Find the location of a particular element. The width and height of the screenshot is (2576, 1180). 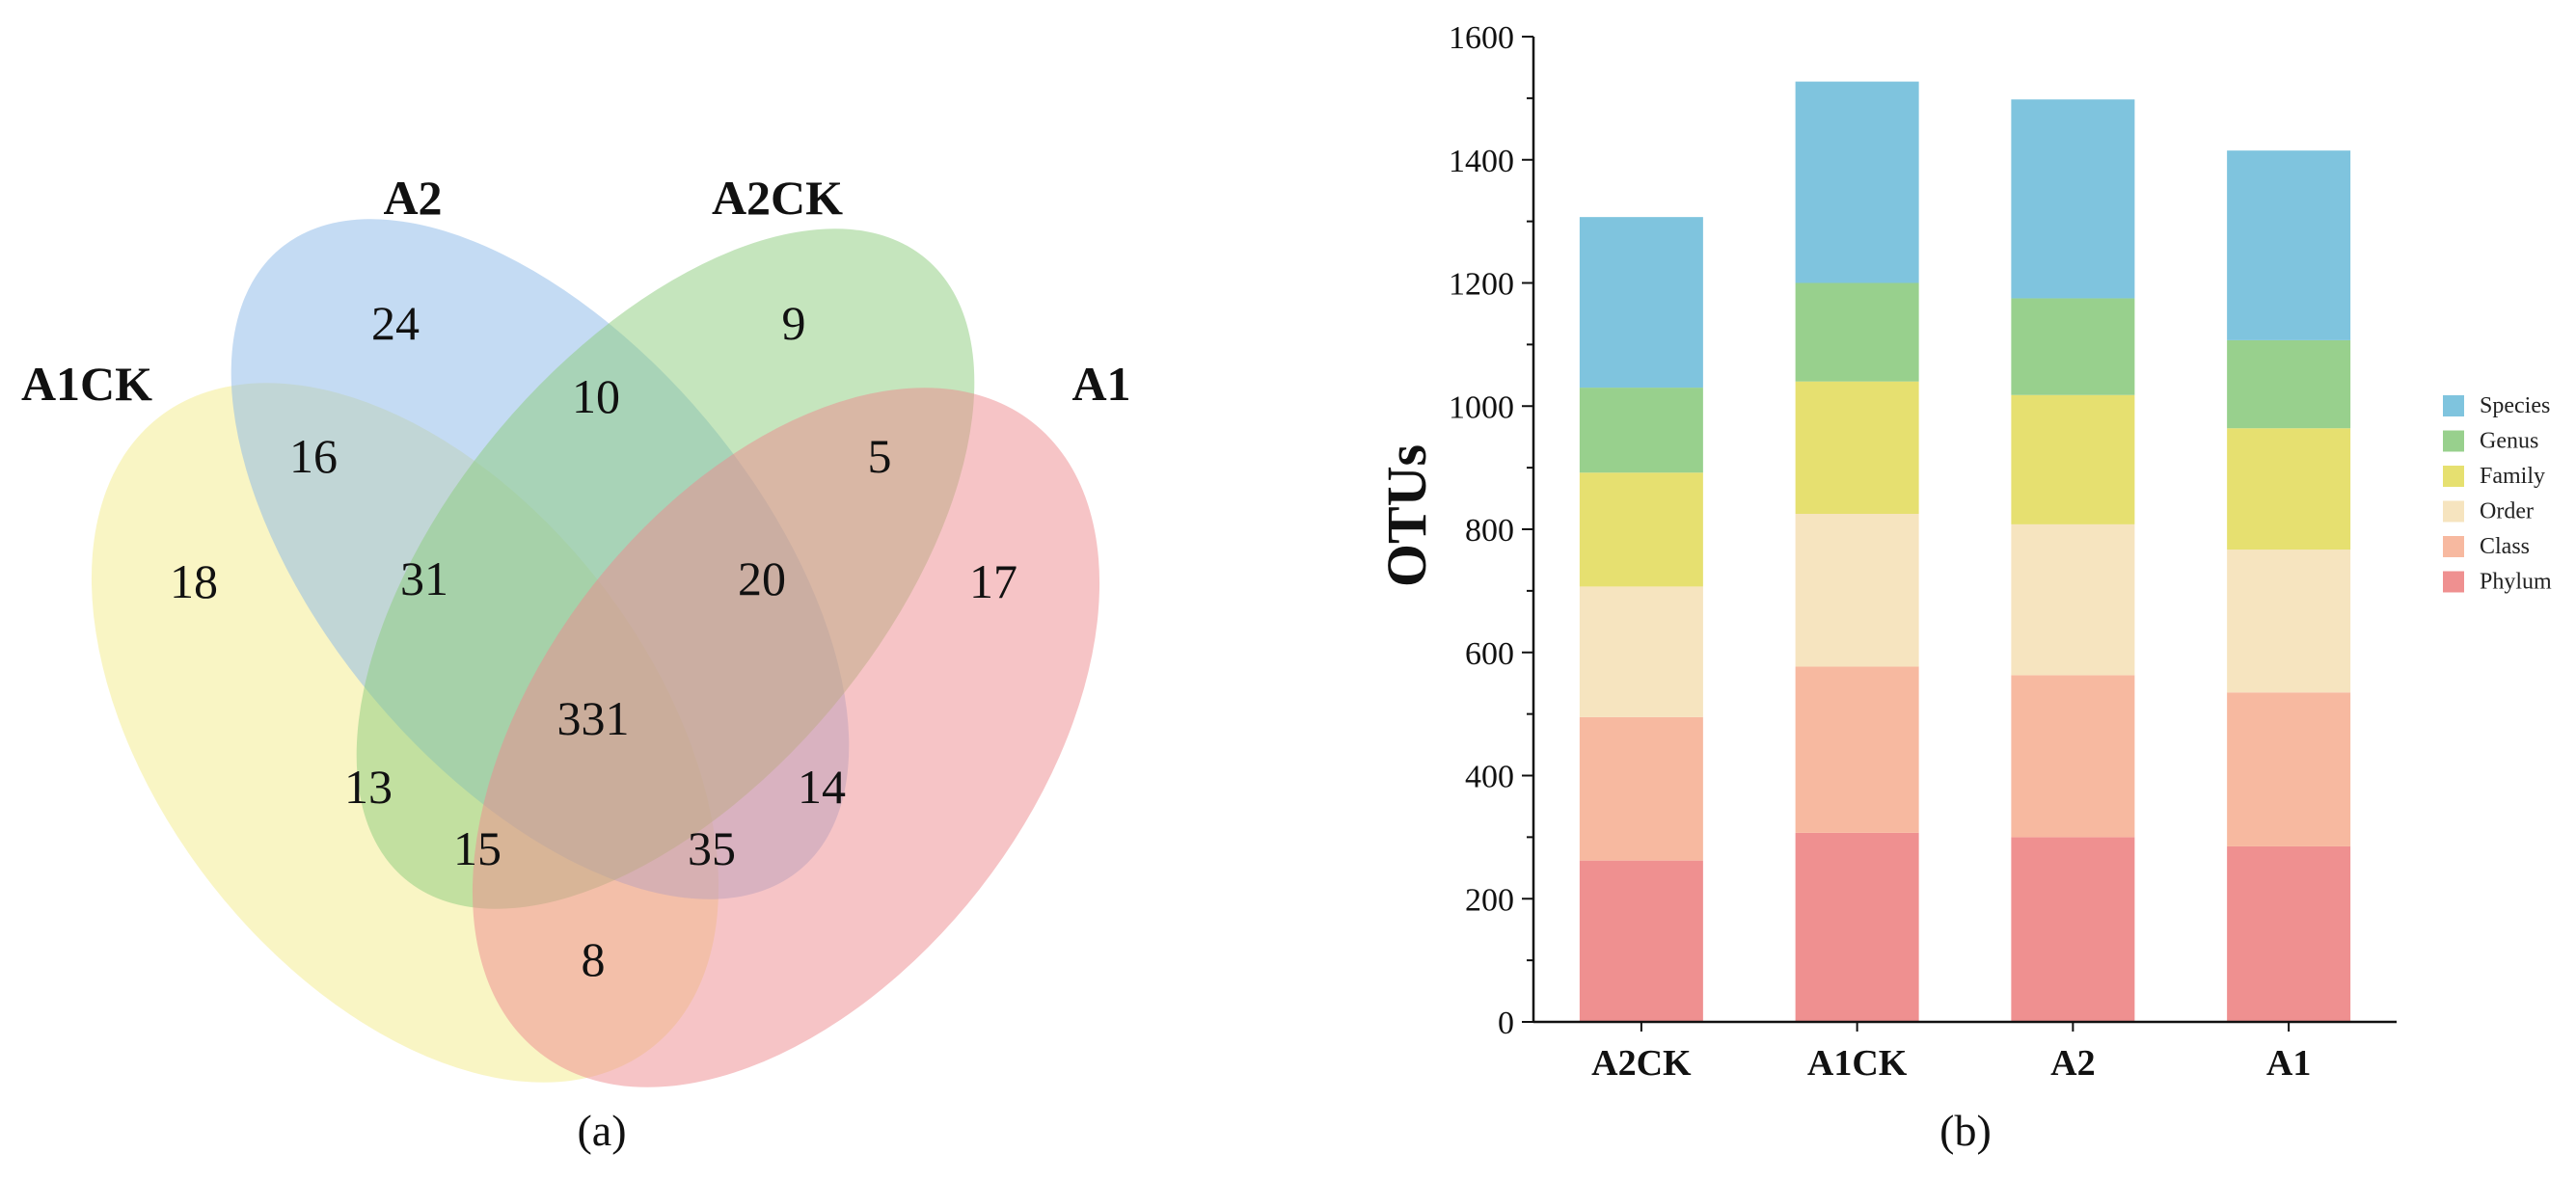

legend-label-genus: Genus is located at coordinates (2509, 441).